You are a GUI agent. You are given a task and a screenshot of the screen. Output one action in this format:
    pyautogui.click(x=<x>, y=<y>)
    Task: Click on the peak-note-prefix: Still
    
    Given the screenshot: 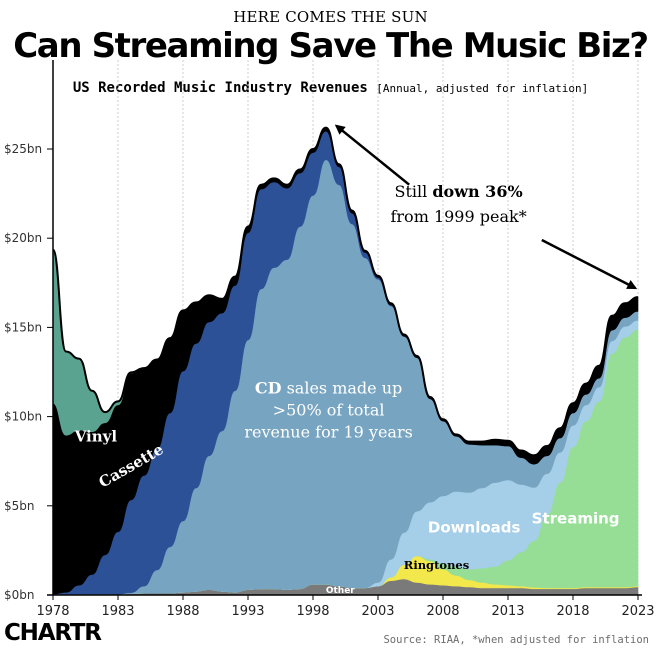 What is the action you would take?
    pyautogui.click(x=414, y=191)
    